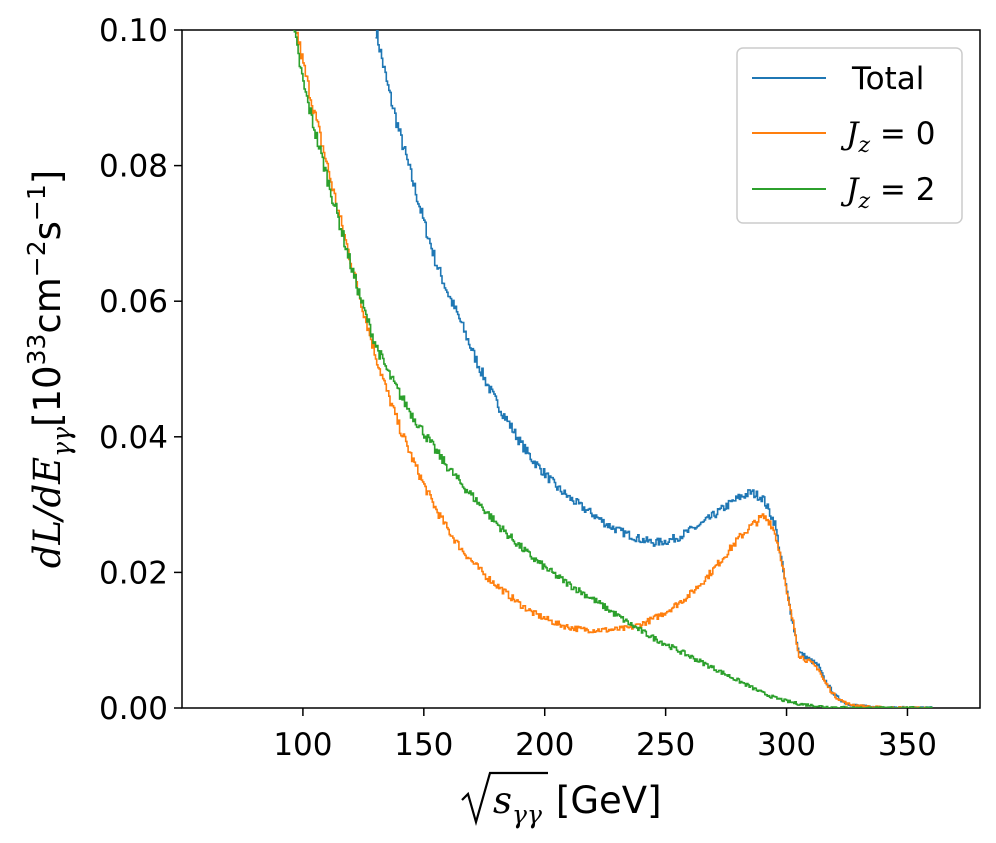 Image resolution: width=996 pixels, height=843 pixels. What do you see at coordinates (863, 145) in the screenshot?
I see `legend-jz0-sub: z` at bounding box center [863, 145].